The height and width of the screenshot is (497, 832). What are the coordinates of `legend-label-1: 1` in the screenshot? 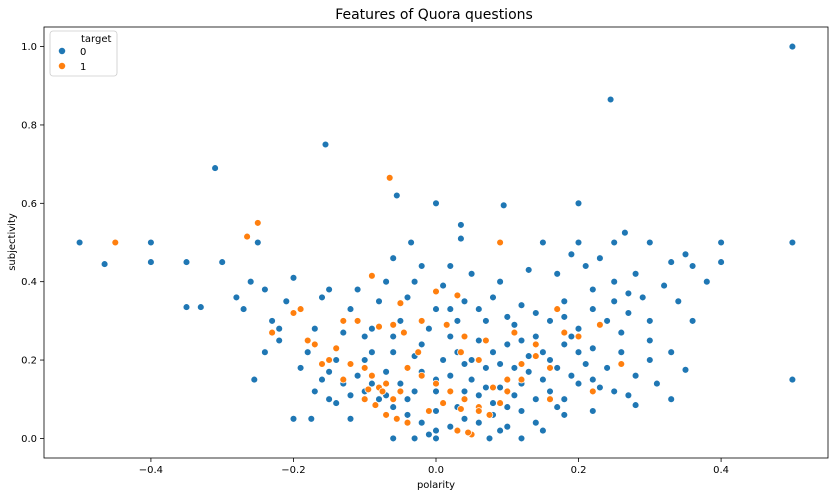 It's located at (83, 67).